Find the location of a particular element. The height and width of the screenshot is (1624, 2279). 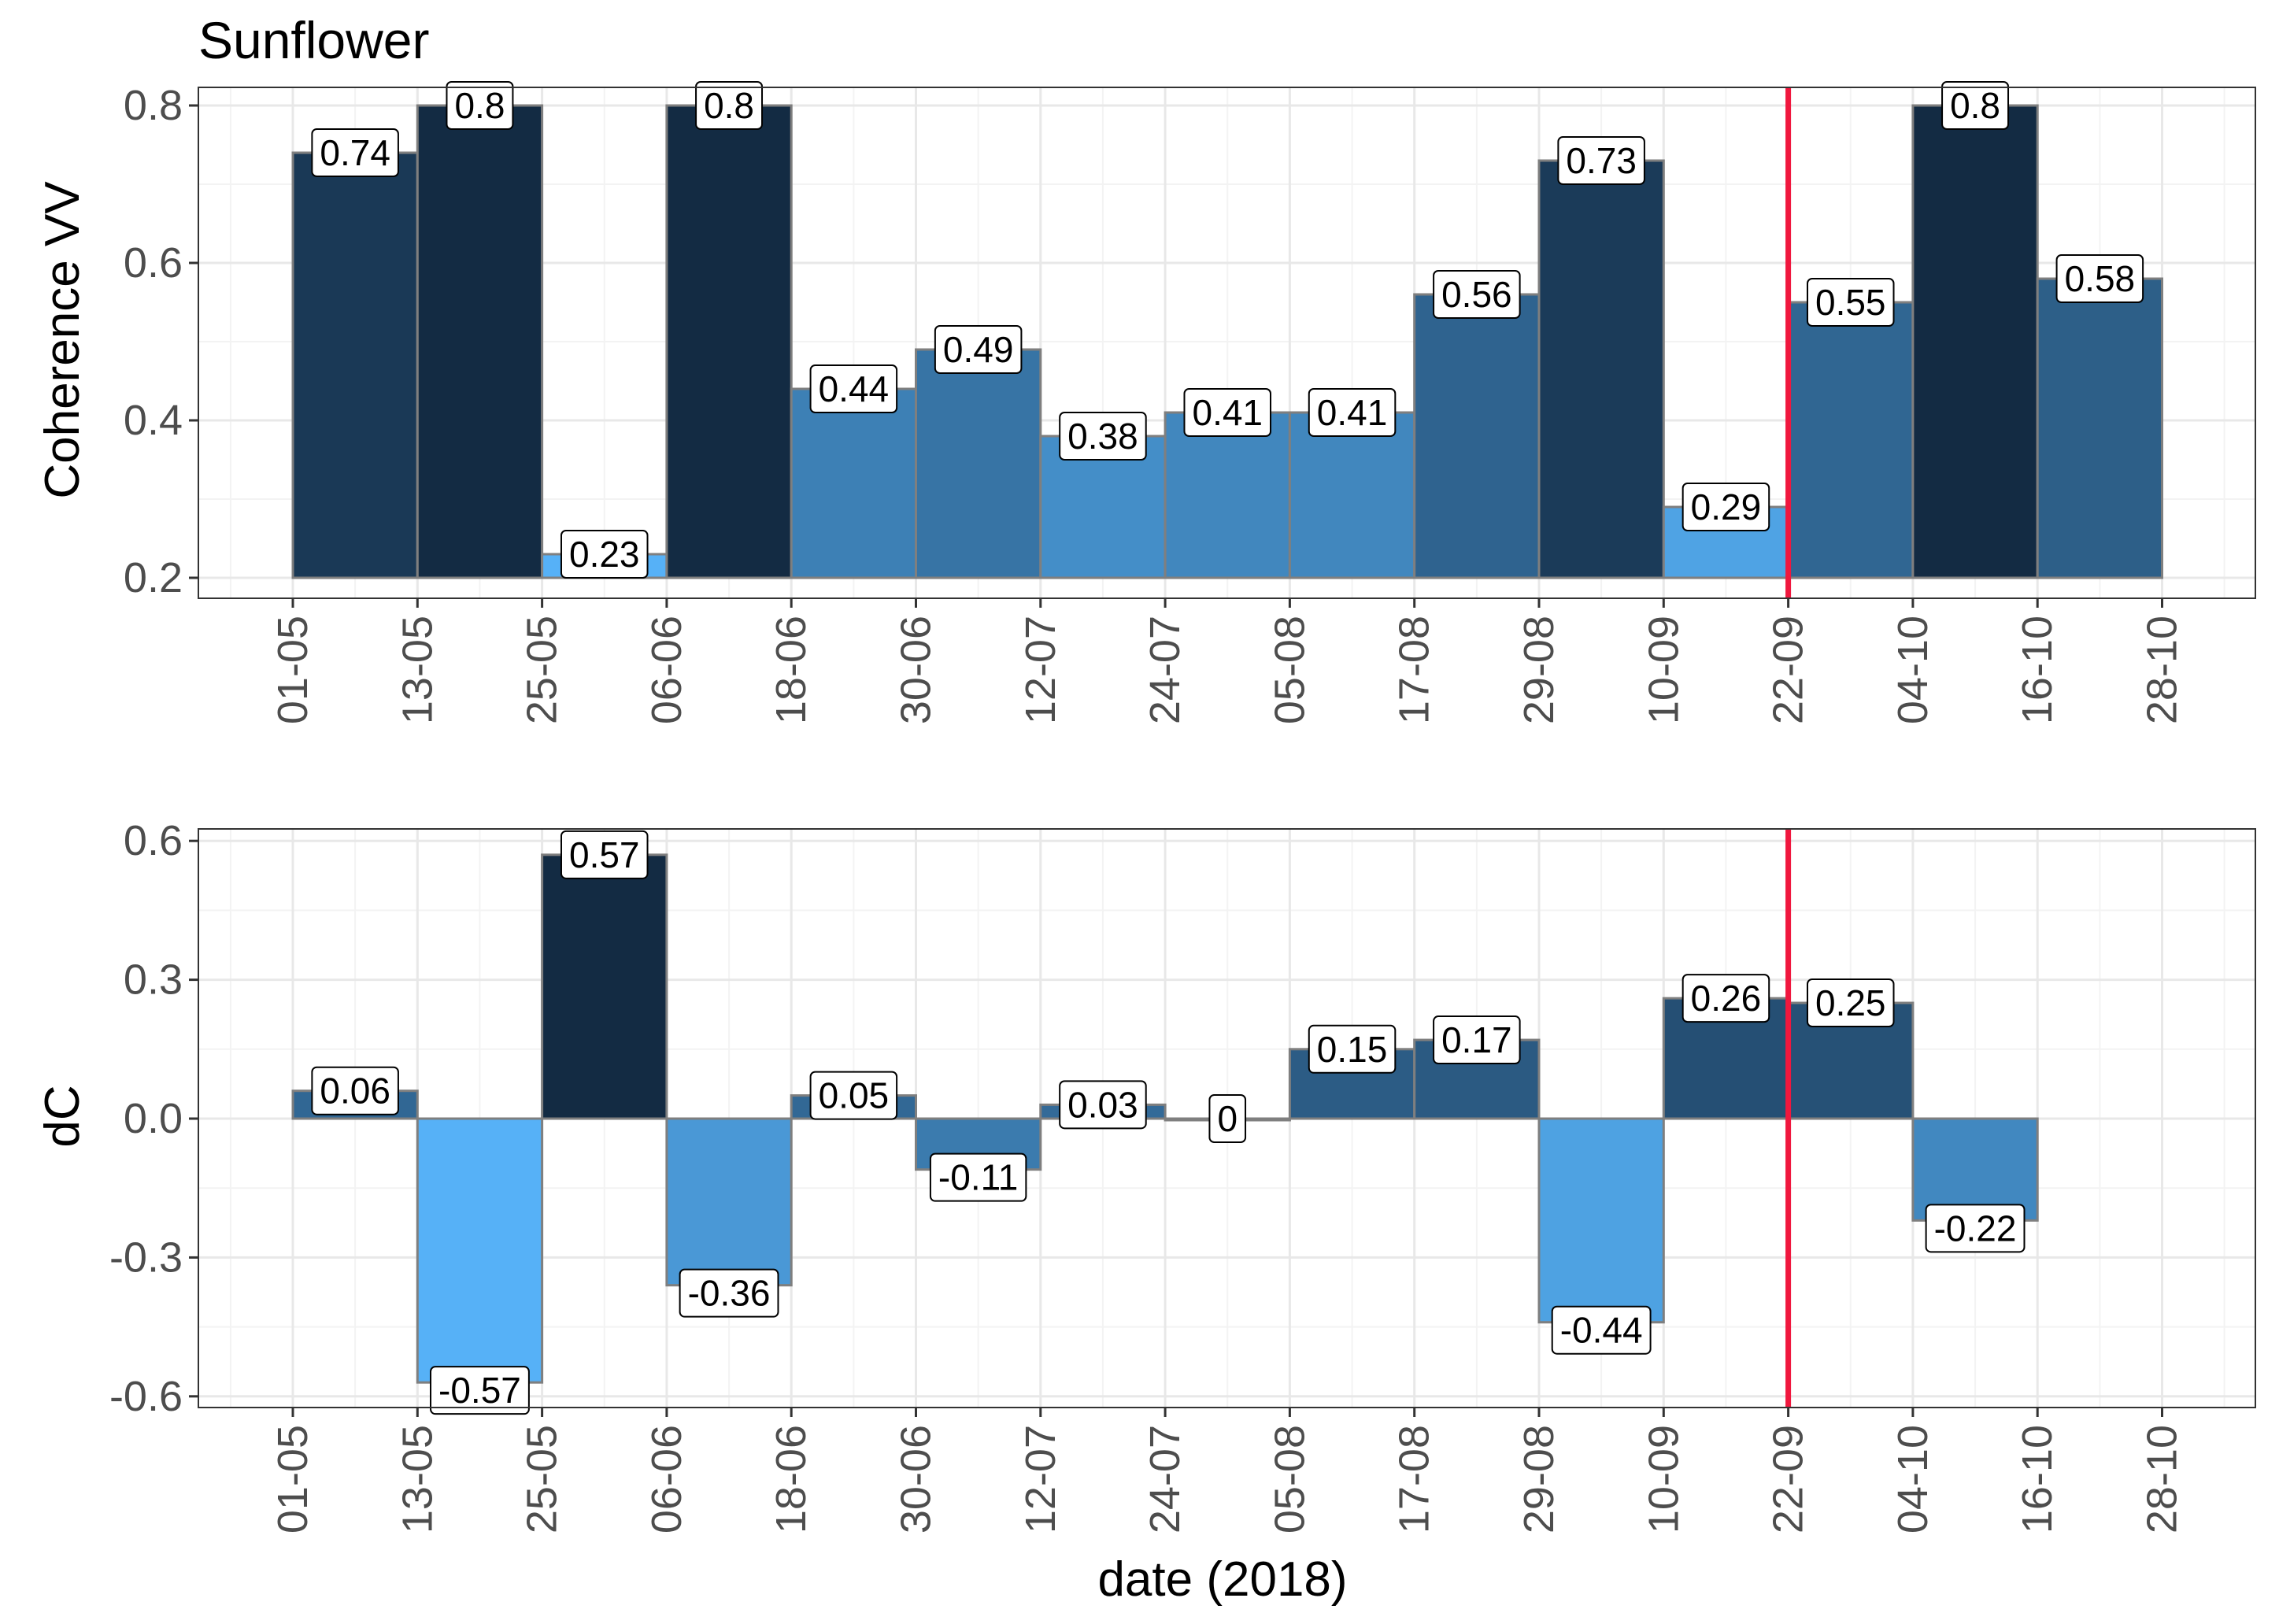

x-tick-label: 10-09 is located at coordinates (1663, 1479).